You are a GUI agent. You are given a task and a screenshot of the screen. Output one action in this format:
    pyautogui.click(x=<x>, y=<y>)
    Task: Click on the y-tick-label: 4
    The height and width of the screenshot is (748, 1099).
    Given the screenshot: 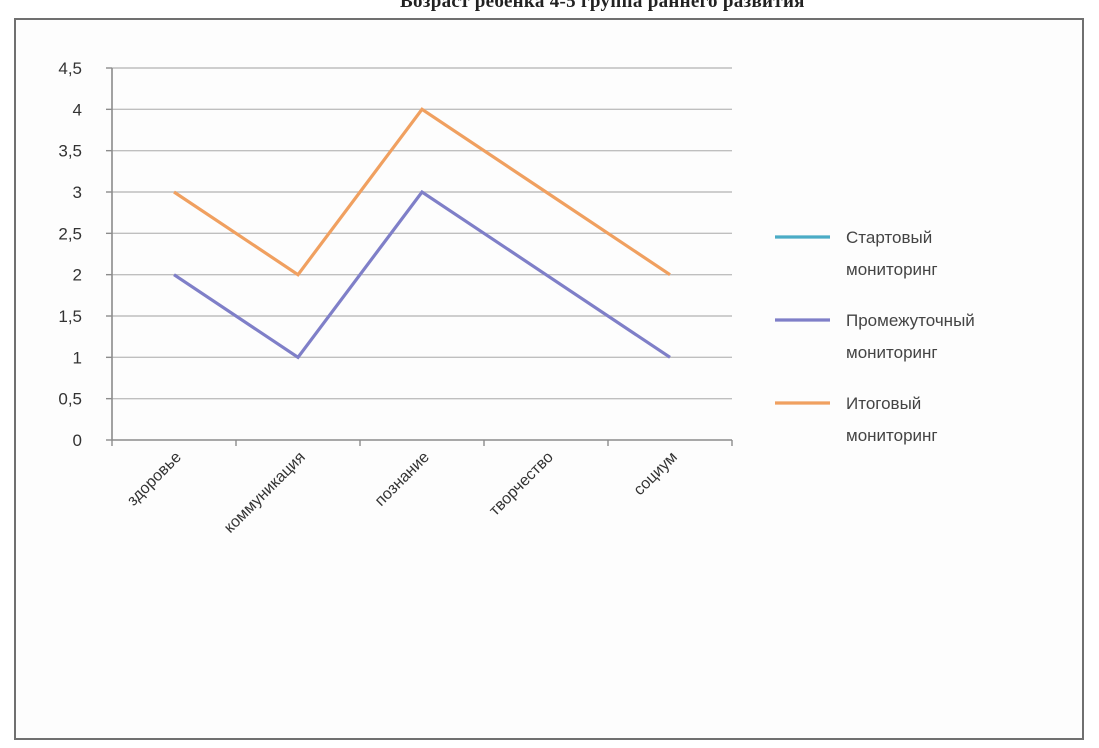 What is the action you would take?
    pyautogui.click(x=77, y=109)
    